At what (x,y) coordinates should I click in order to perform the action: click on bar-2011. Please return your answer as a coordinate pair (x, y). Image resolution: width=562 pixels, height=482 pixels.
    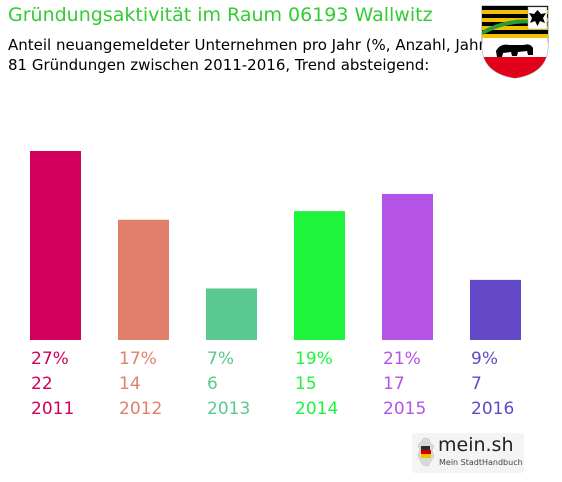
    Looking at the image, I should click on (55, 245).